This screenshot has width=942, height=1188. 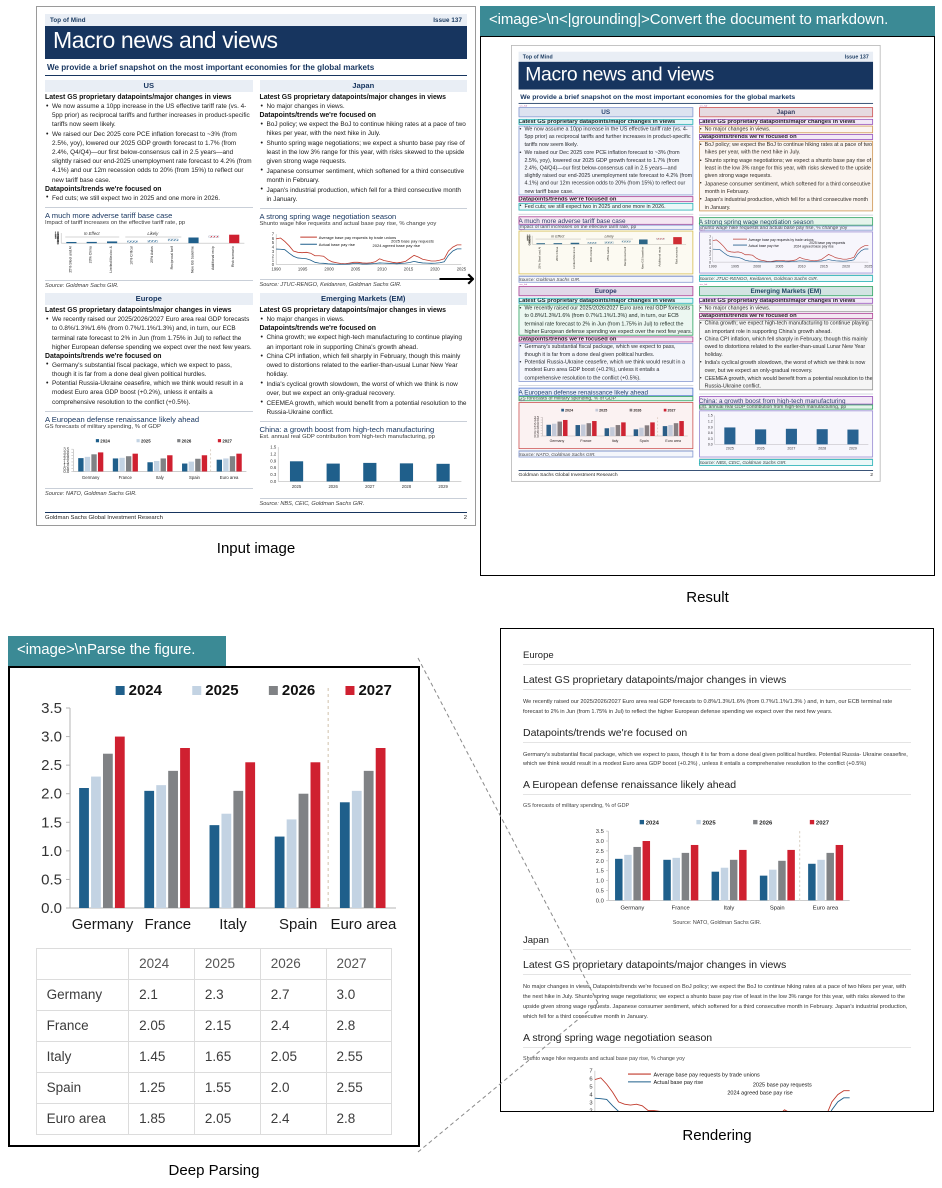 What do you see at coordinates (256, 549) in the screenshot?
I see `input-caption: Input image` at bounding box center [256, 549].